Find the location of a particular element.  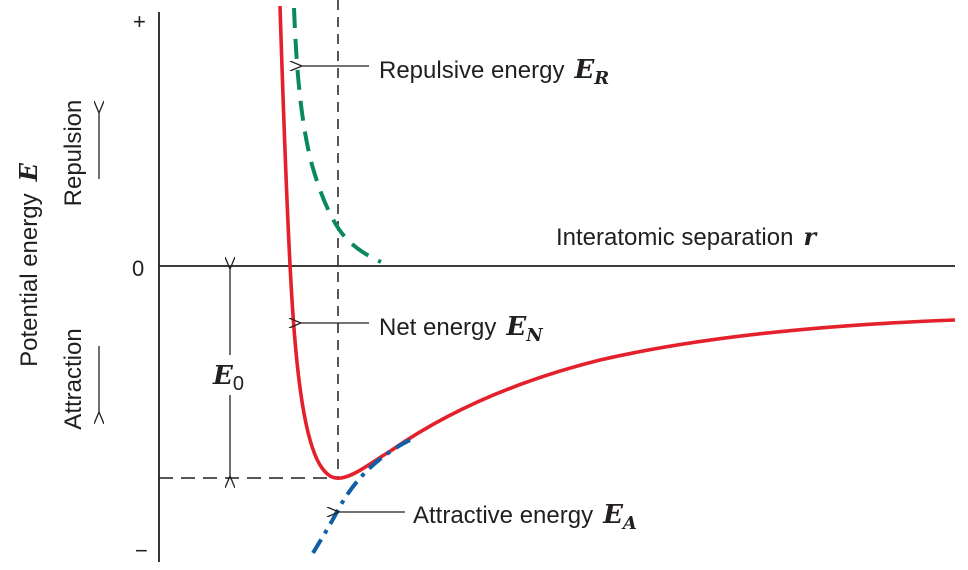

repulsion-label: Repulsion is located at coordinates (73, 153).